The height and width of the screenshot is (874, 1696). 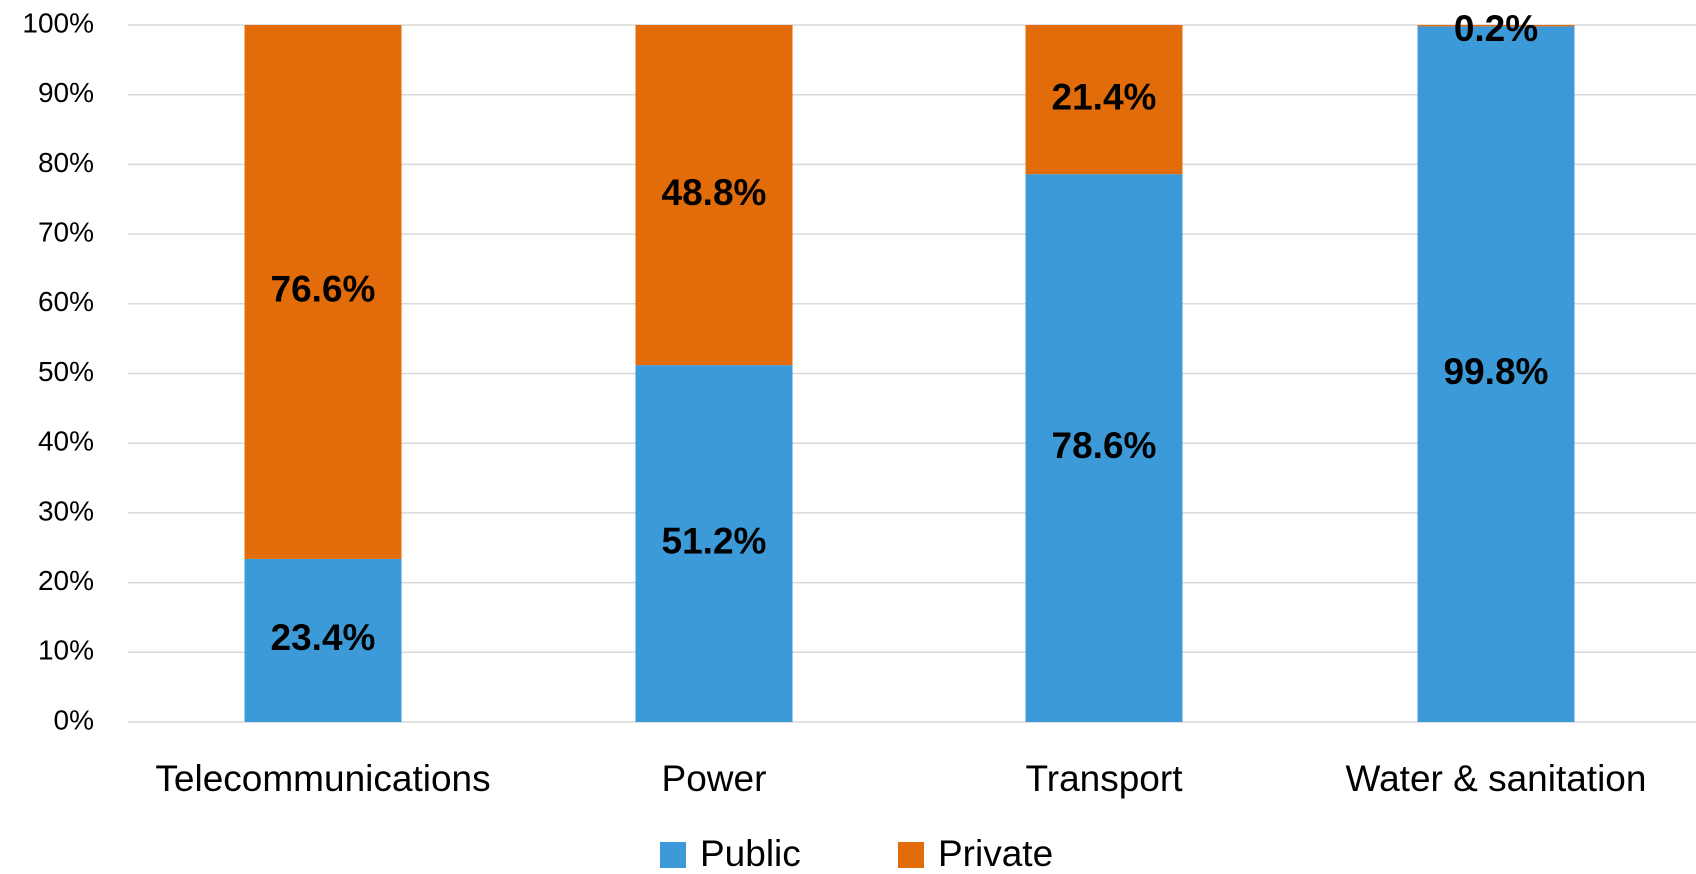 I want to click on y-tick-label: 20%, so click(x=66, y=580).